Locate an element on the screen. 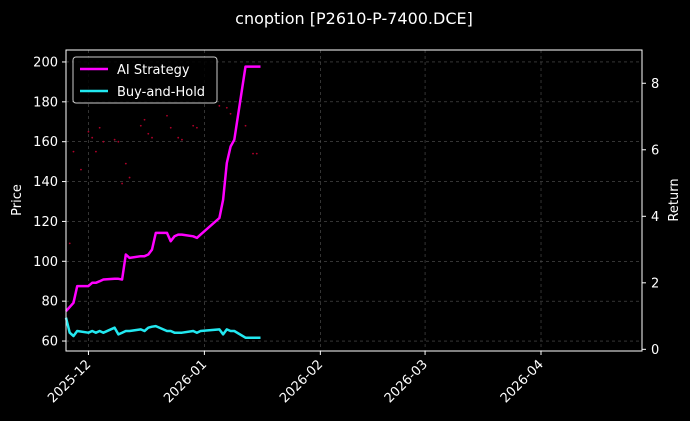 The height and width of the screenshot is (421, 690). y-tick-label: 200 is located at coordinates (45, 62).